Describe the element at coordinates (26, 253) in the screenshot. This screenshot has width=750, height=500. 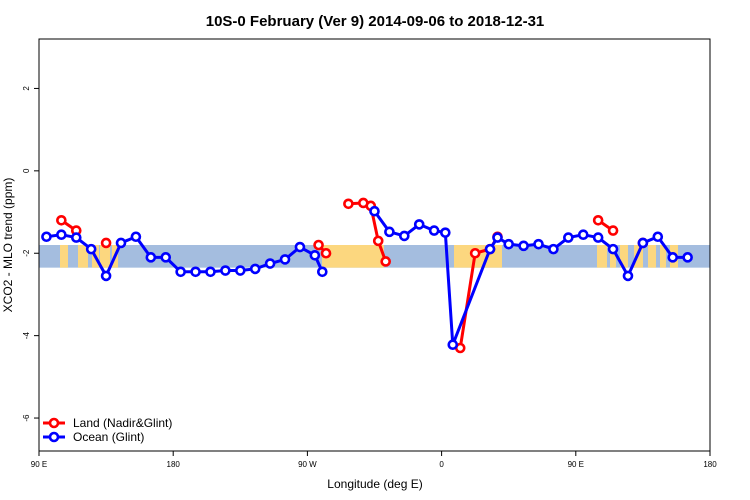
I see `y-tick-label: -2` at that location.